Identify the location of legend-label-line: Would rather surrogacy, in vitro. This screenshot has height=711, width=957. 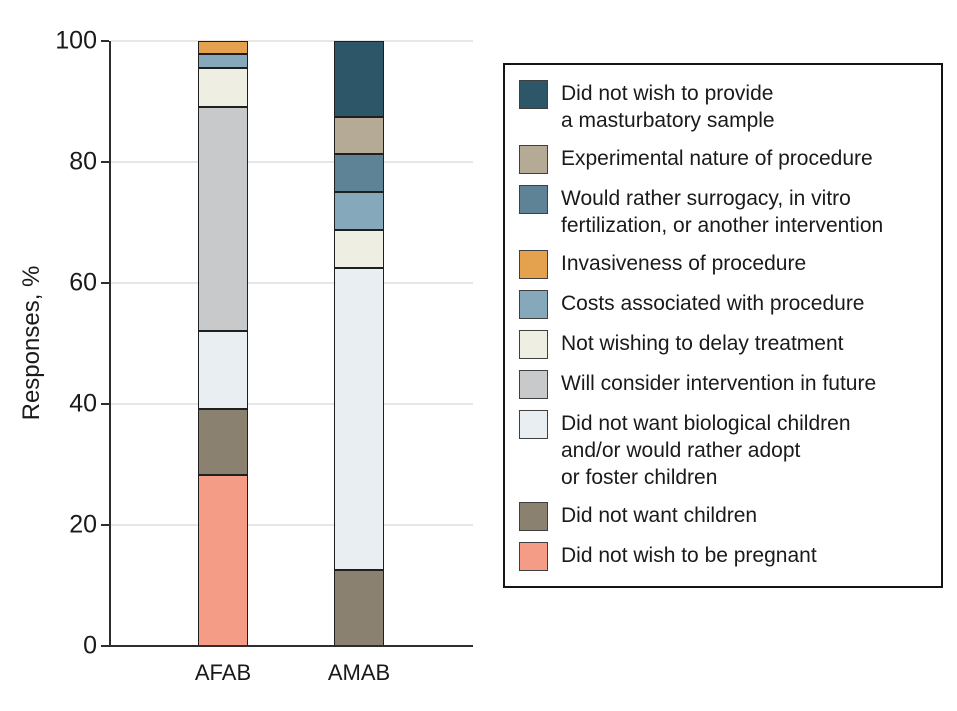
(706, 198).